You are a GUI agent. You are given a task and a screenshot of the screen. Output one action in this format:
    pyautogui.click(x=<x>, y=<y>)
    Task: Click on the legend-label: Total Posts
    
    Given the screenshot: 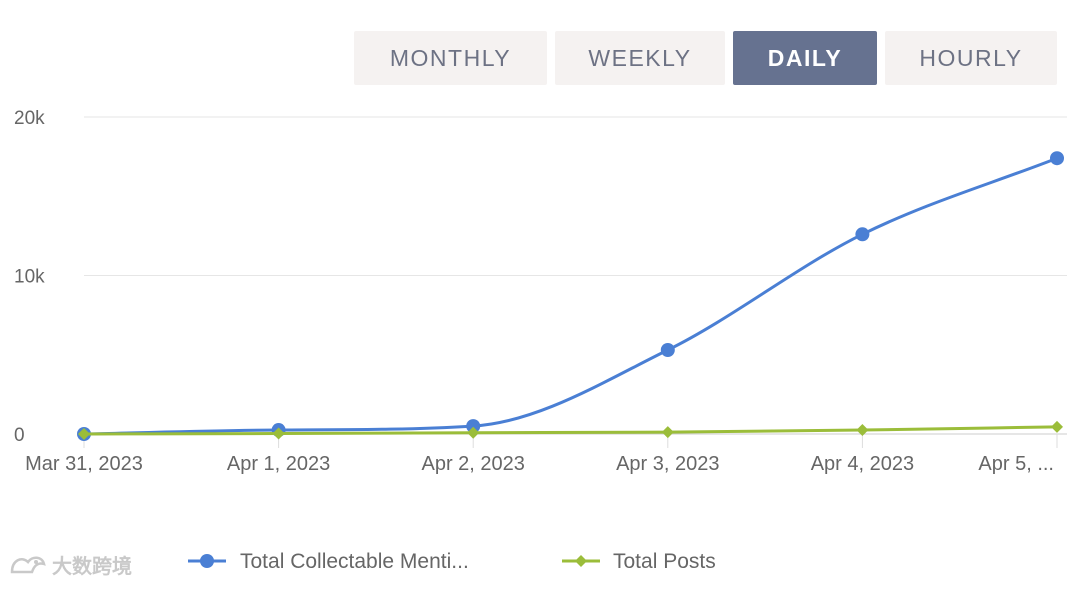 What is the action you would take?
    pyautogui.click(x=664, y=561)
    